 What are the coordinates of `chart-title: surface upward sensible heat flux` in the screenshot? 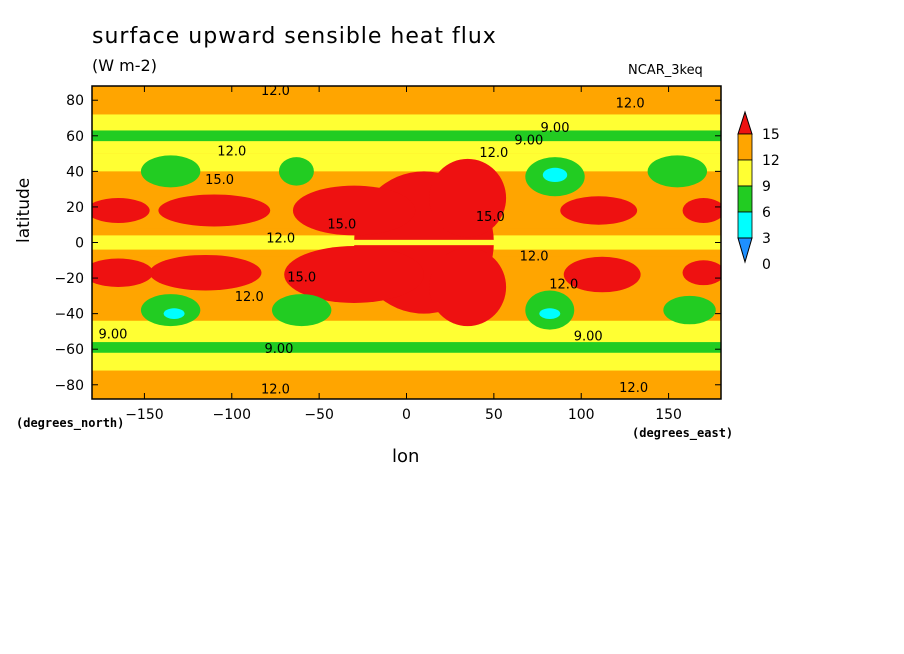 It's located at (294, 36).